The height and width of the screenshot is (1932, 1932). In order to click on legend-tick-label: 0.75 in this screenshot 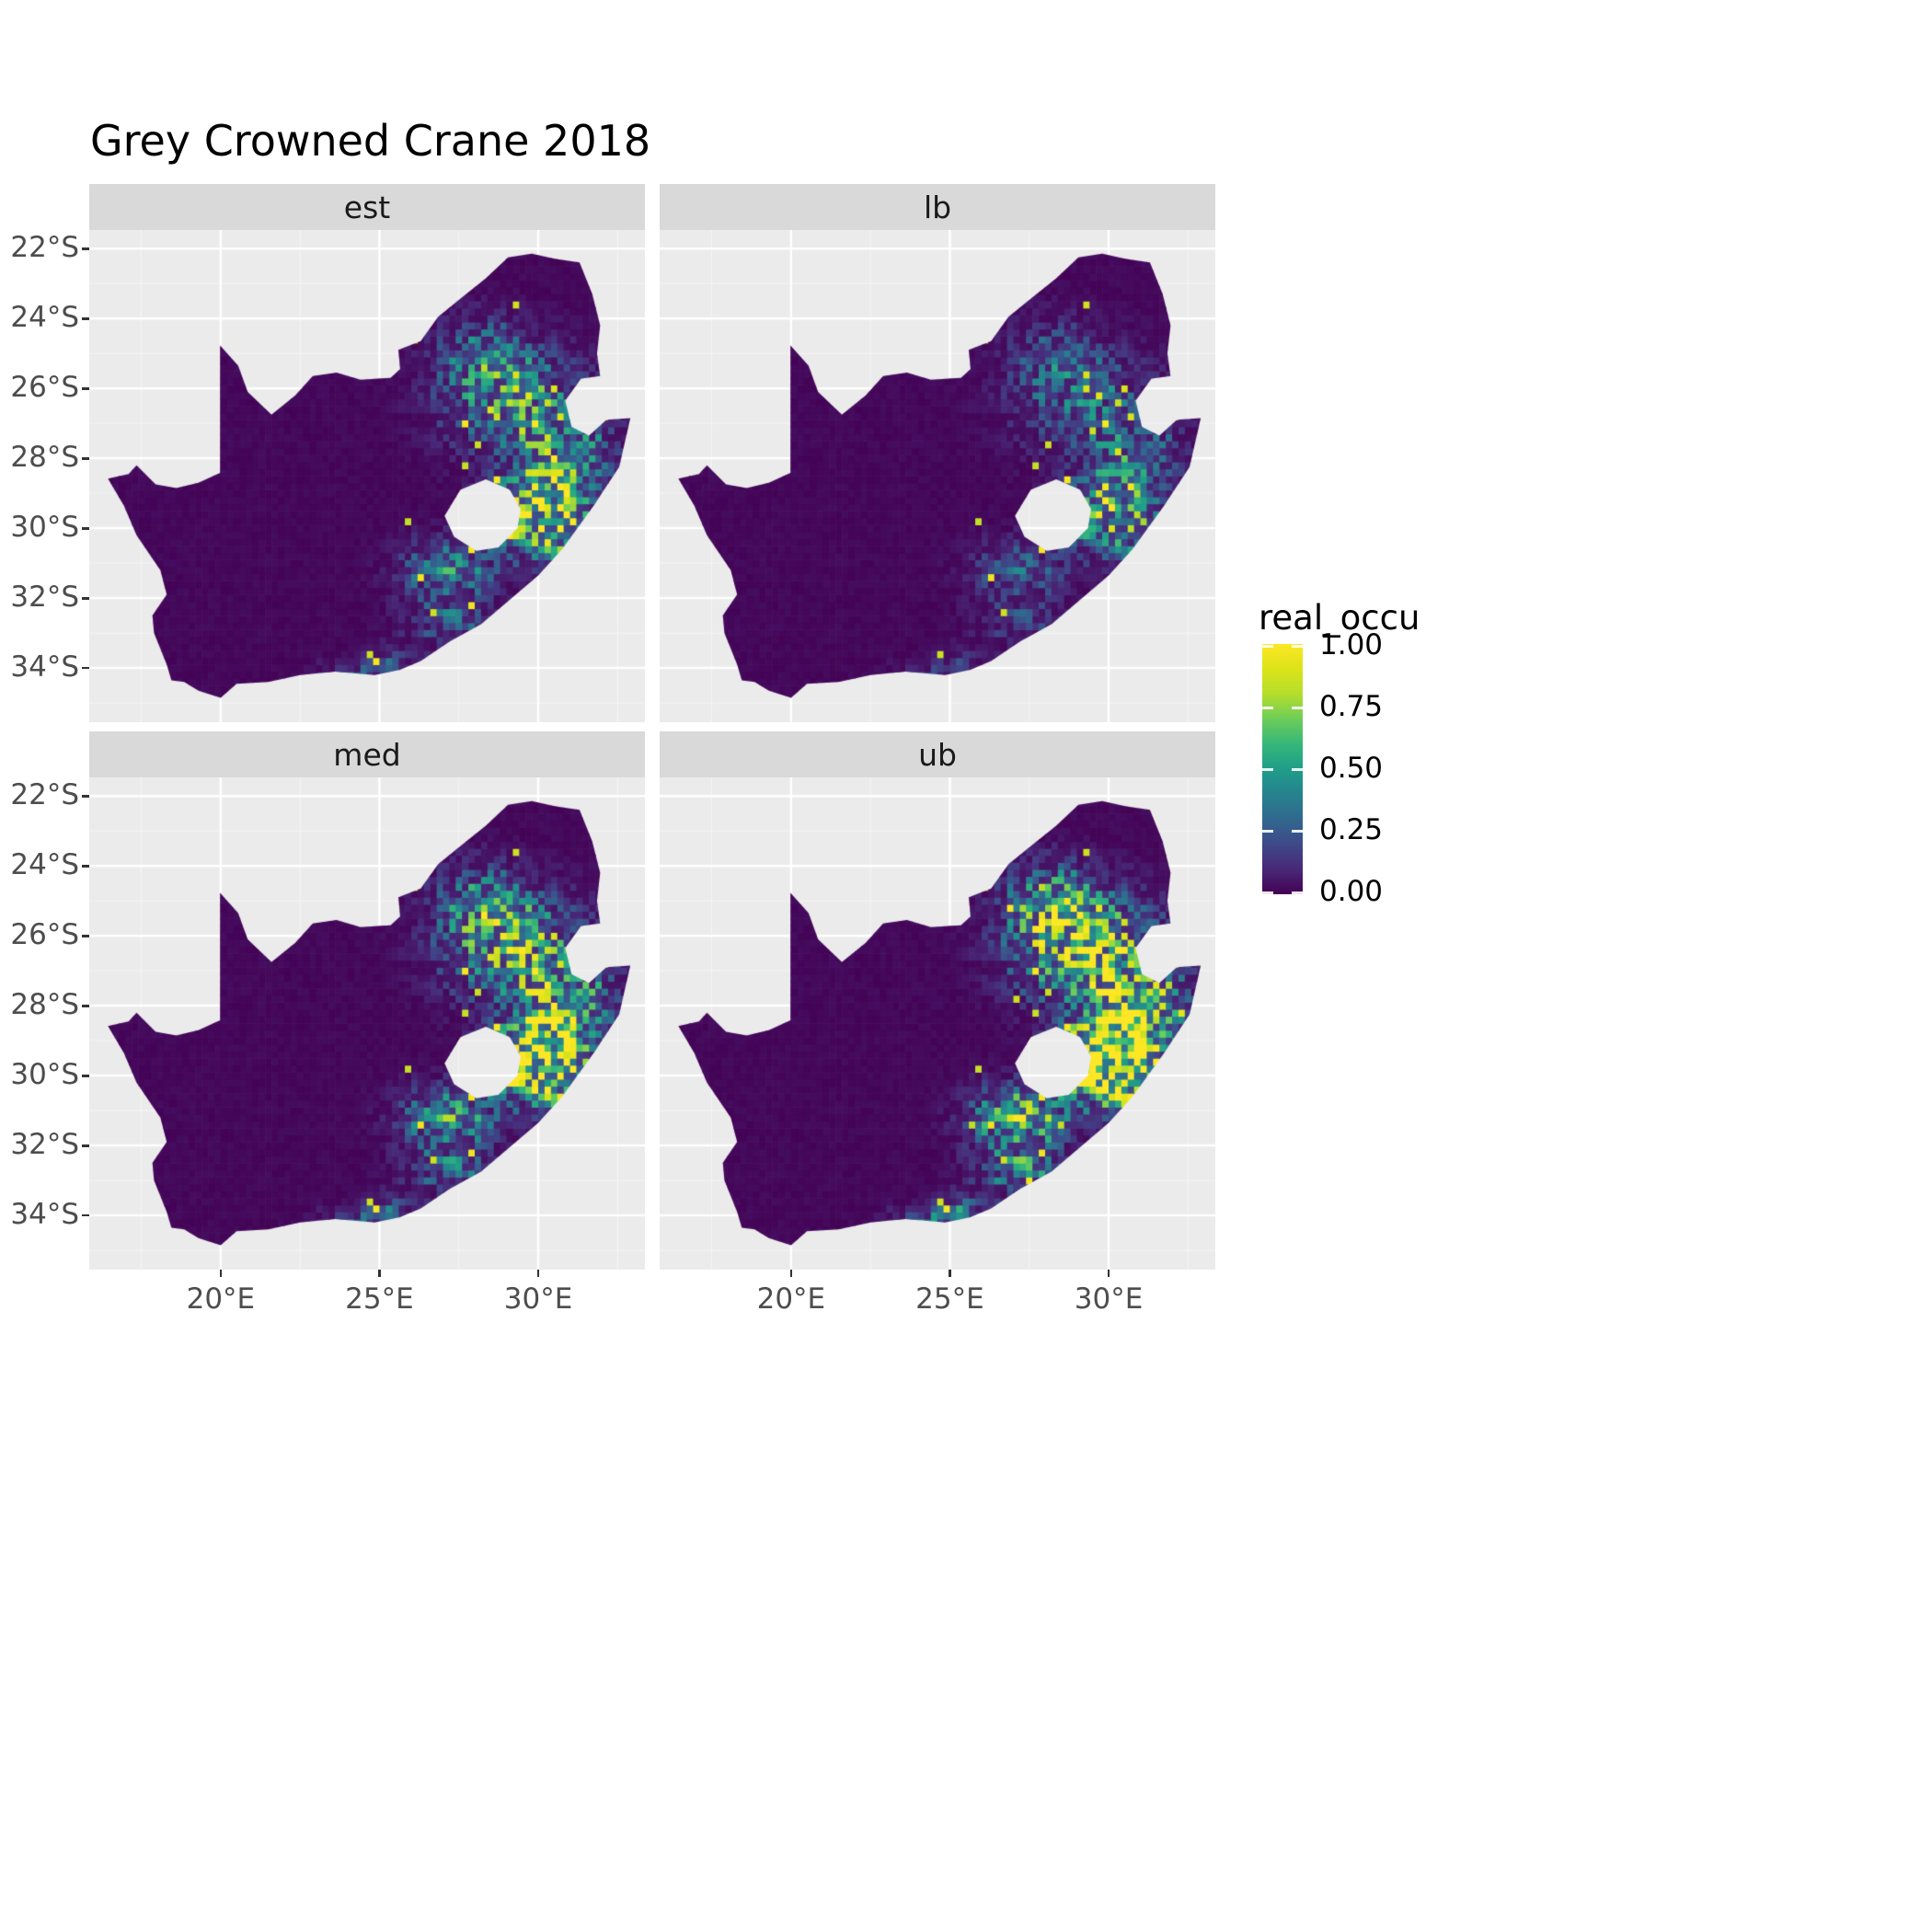, I will do `click(1351, 706)`.